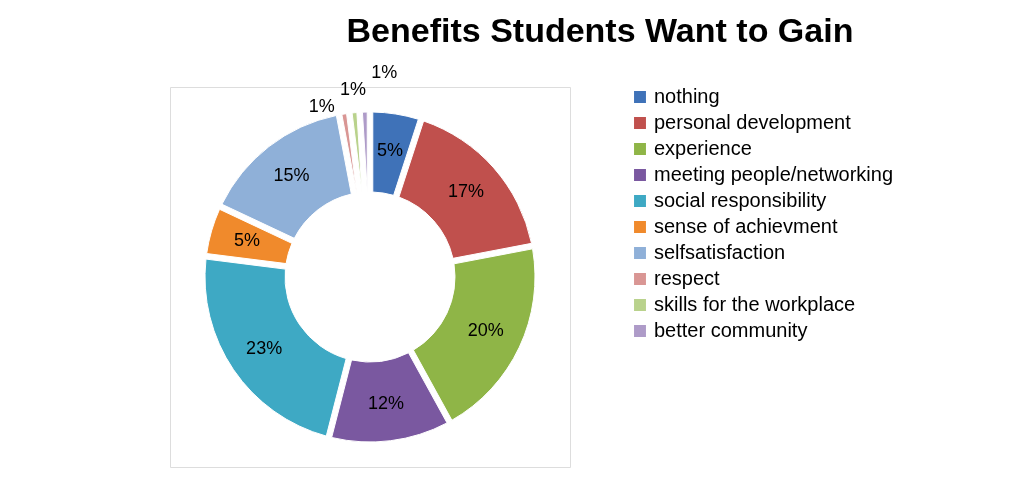  What do you see at coordinates (703, 148) in the screenshot?
I see `legend-label: experience` at bounding box center [703, 148].